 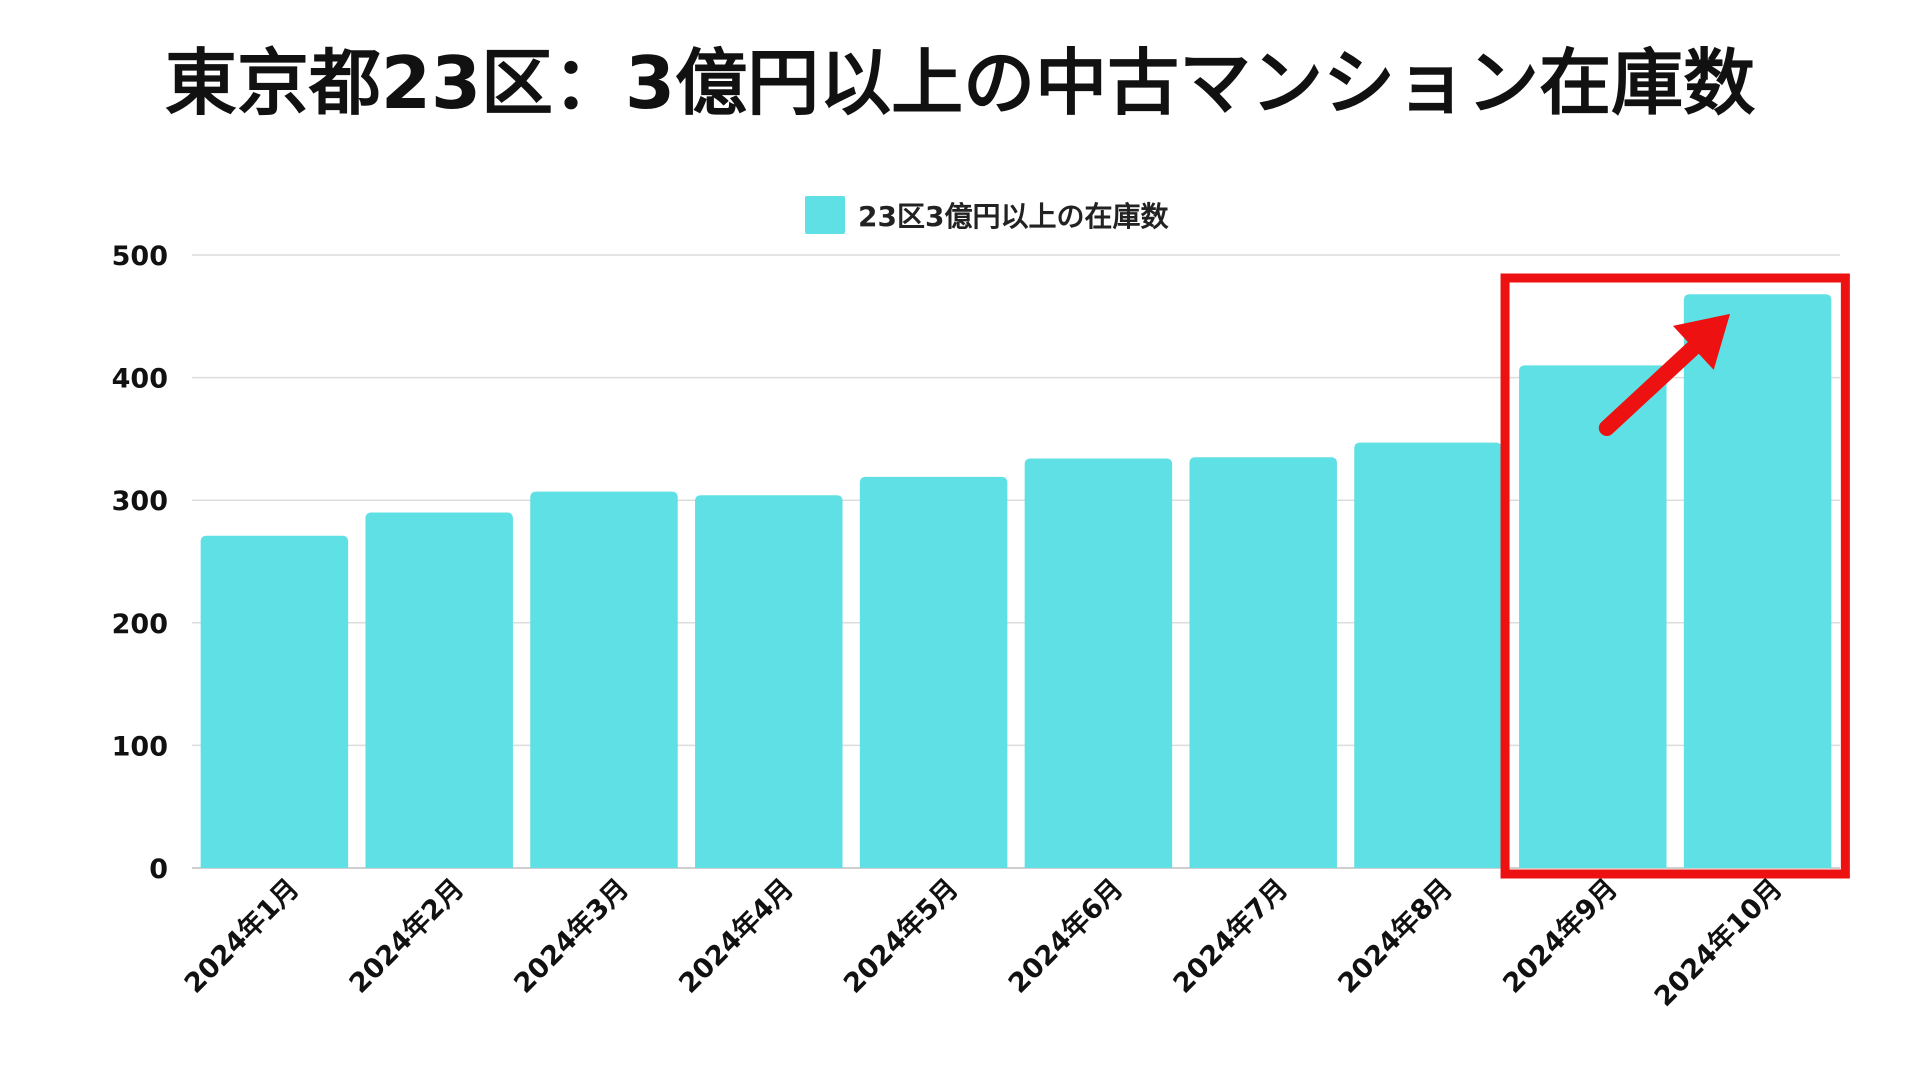 I want to click on y-tick-label: 300, so click(x=140, y=501).